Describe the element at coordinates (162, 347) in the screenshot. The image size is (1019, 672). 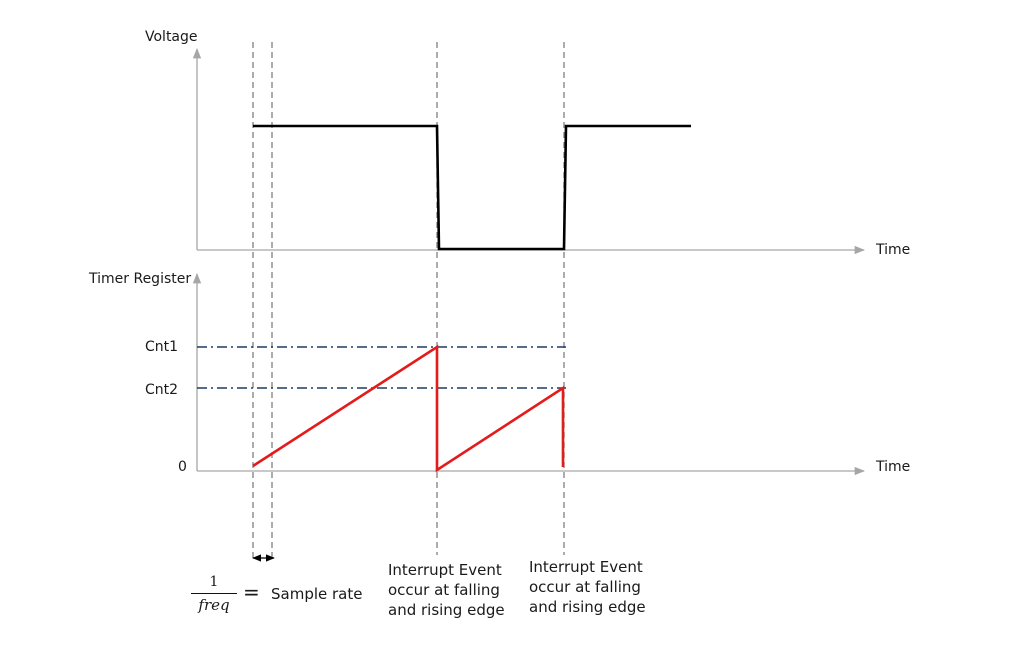
I see `cnt1-label: Cnt1` at that location.